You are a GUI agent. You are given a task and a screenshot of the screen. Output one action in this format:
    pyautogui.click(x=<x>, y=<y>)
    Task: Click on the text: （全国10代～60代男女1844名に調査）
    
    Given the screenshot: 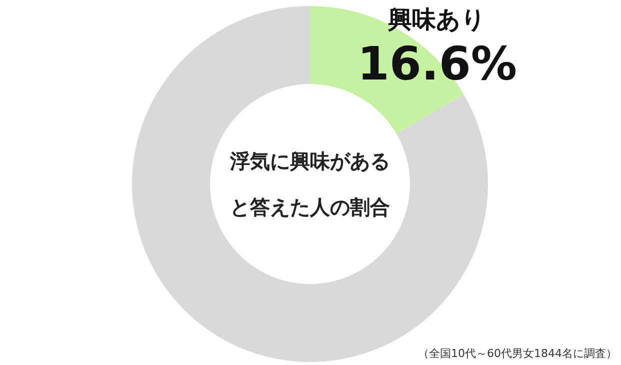 What is the action you would take?
    pyautogui.click(x=517, y=353)
    